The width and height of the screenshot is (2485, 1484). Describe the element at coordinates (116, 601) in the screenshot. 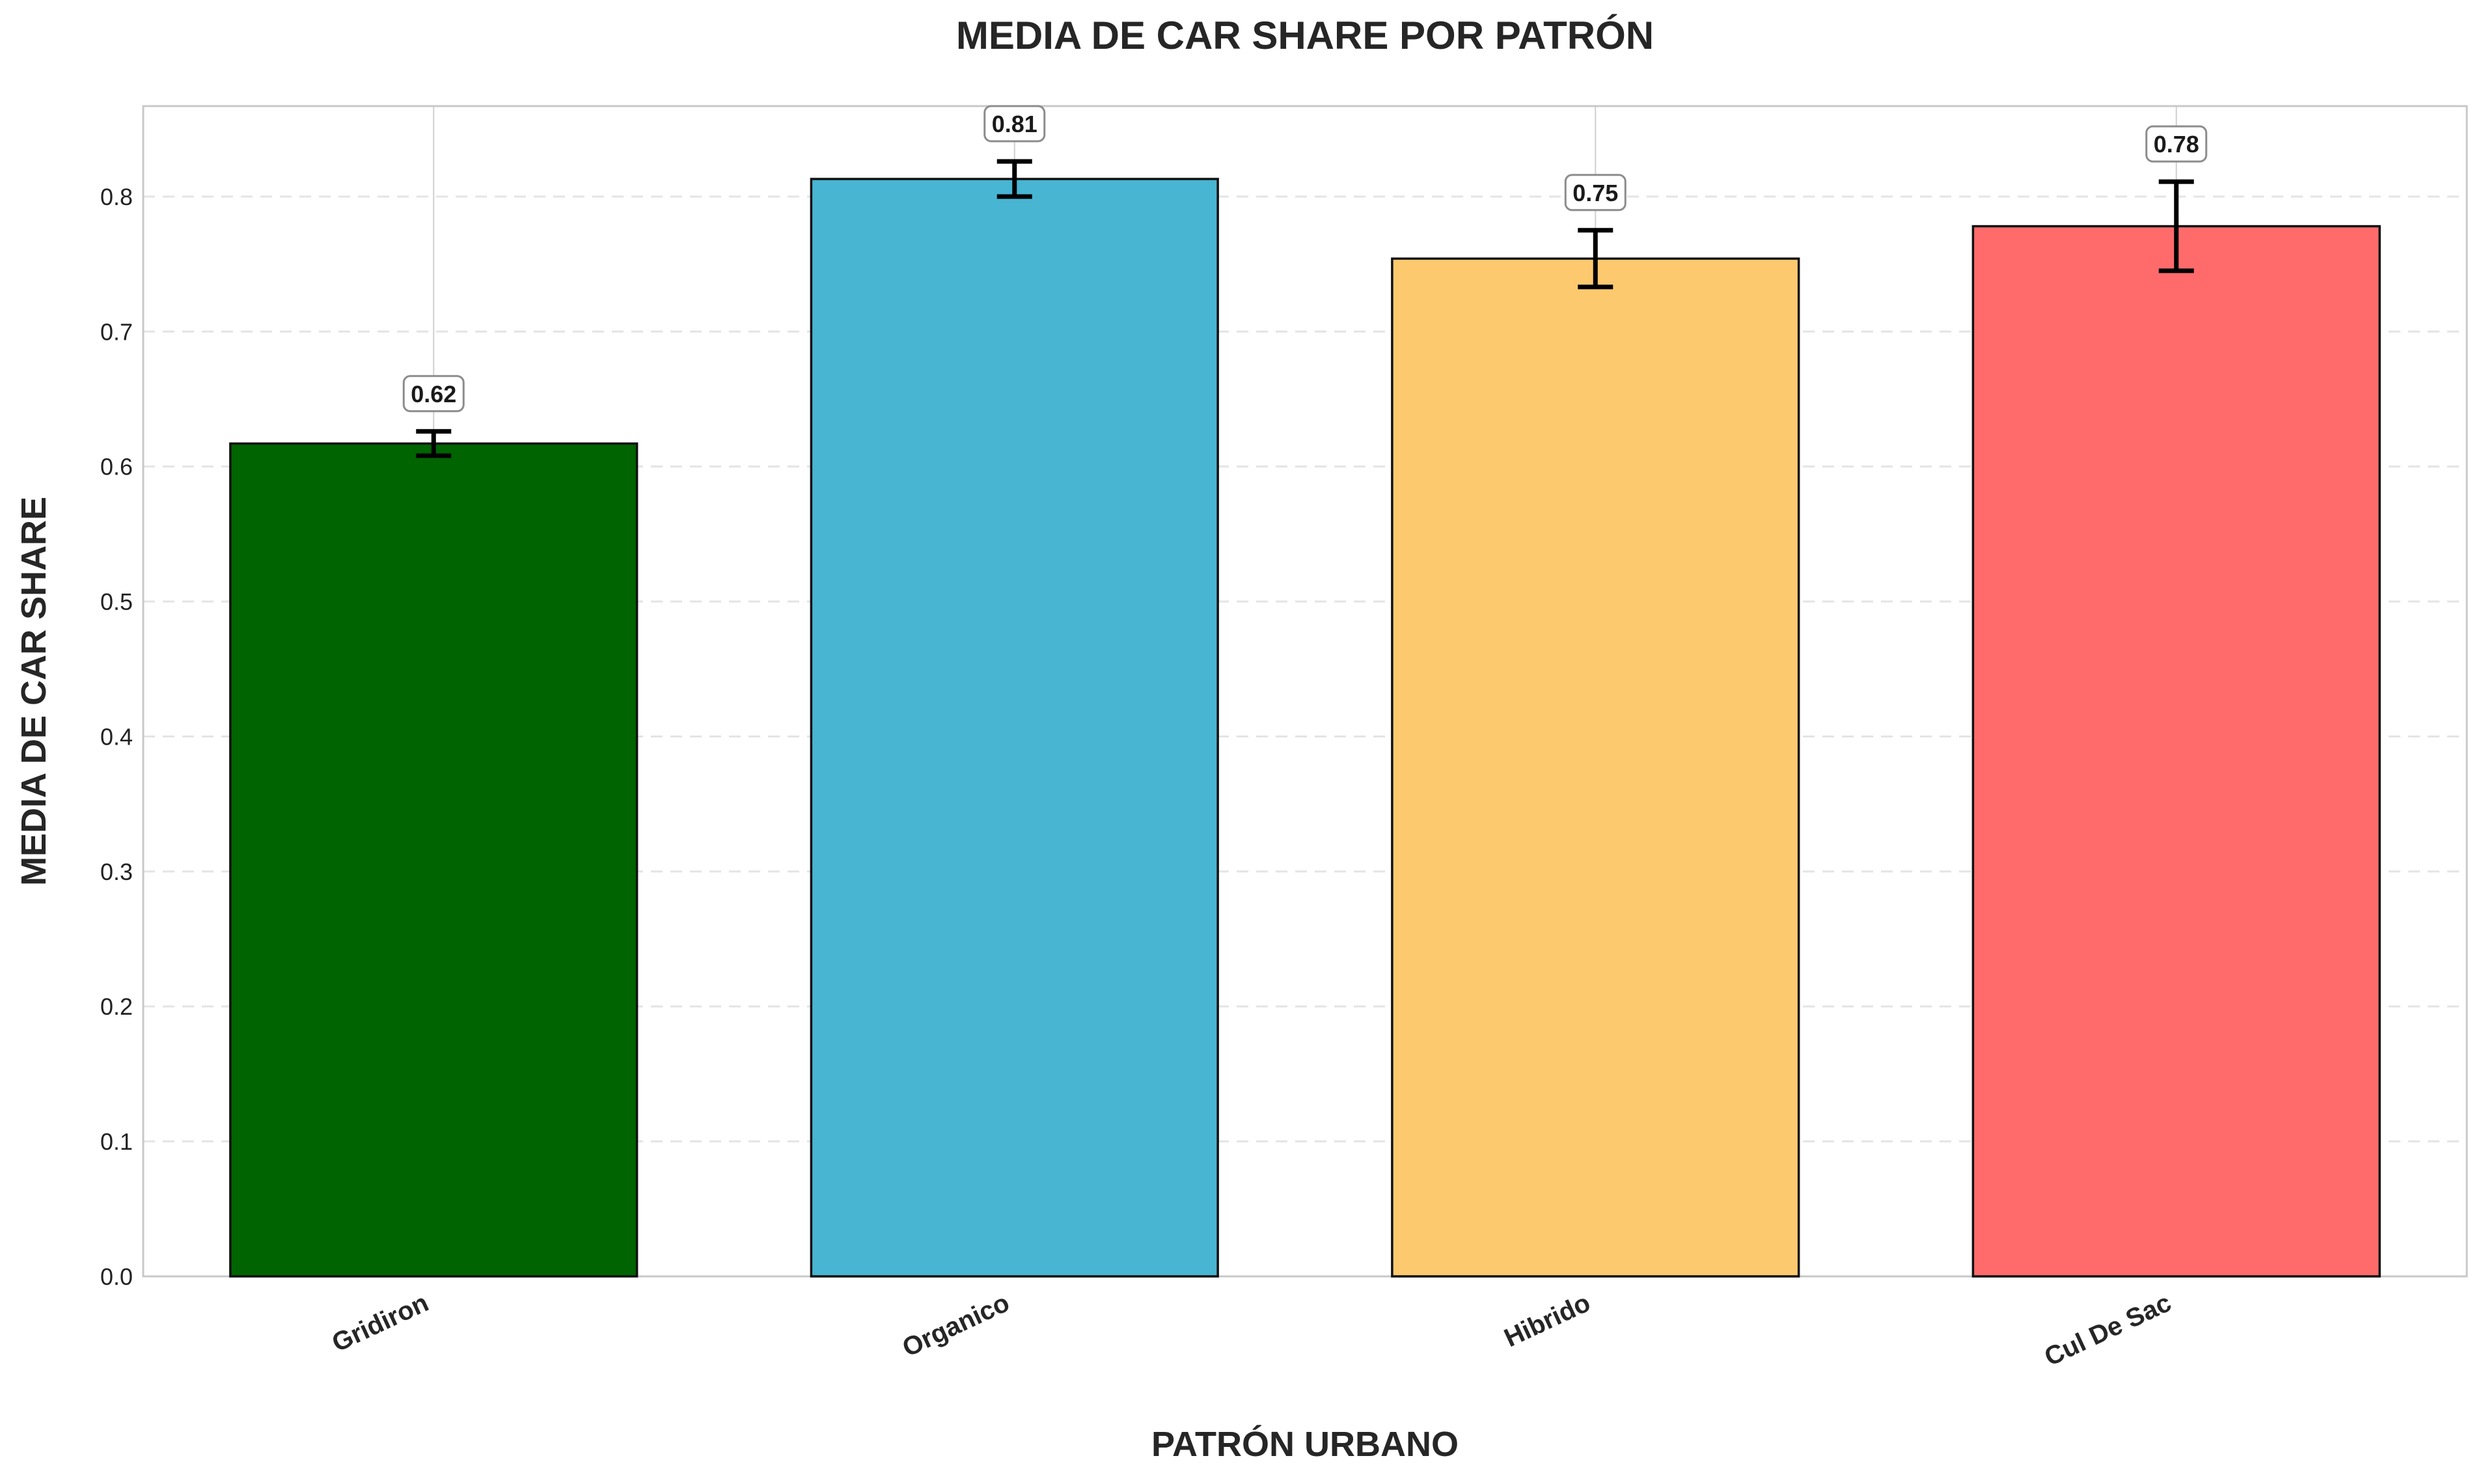

I see `y-tick-label: 0.5` at that location.